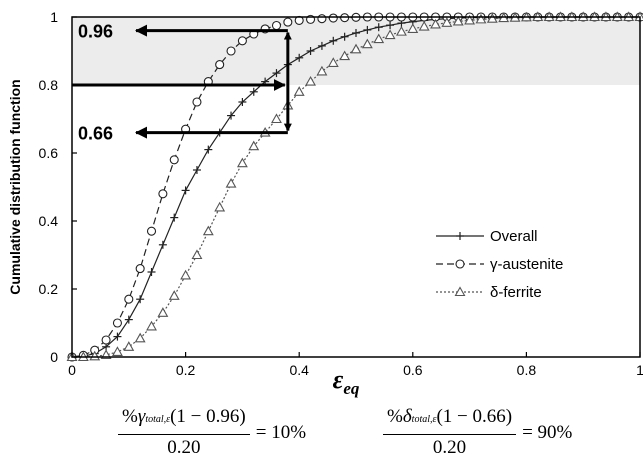  What do you see at coordinates (474, 416) in the screenshot?
I see `numerator-expression: (1 − 0.66)` at bounding box center [474, 416].